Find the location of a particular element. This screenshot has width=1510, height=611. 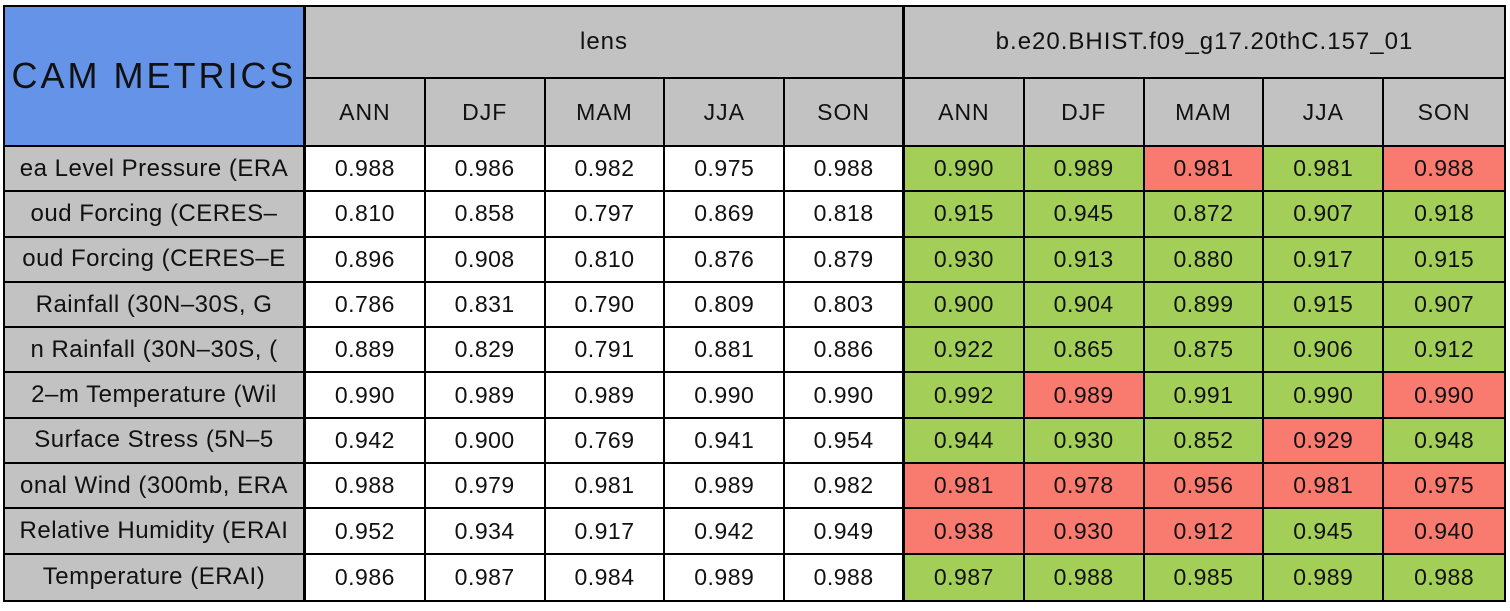

case-mam-value: 0.880 is located at coordinates (1204, 260).